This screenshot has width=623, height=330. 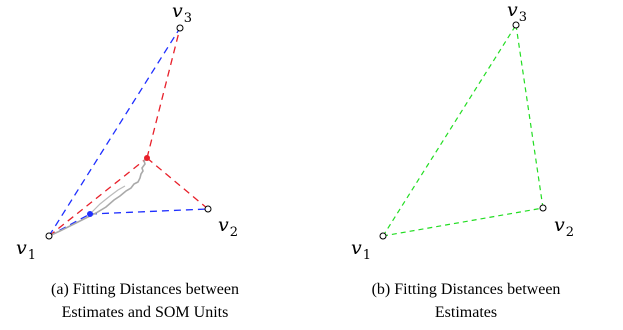 I want to click on blue-estimate-point, so click(x=90, y=214).